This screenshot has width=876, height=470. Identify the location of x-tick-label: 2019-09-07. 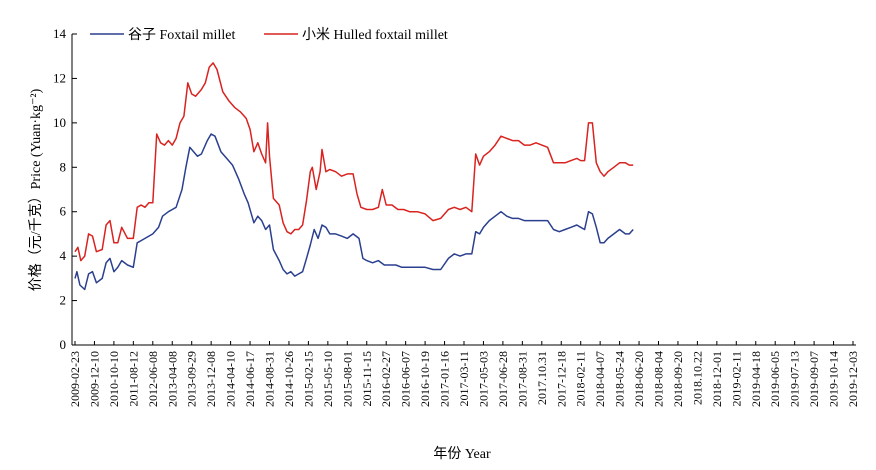
(814, 379).